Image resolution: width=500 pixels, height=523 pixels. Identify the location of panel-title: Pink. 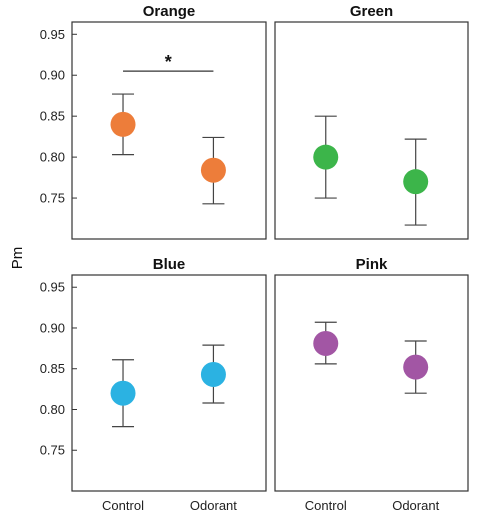
(372, 264).